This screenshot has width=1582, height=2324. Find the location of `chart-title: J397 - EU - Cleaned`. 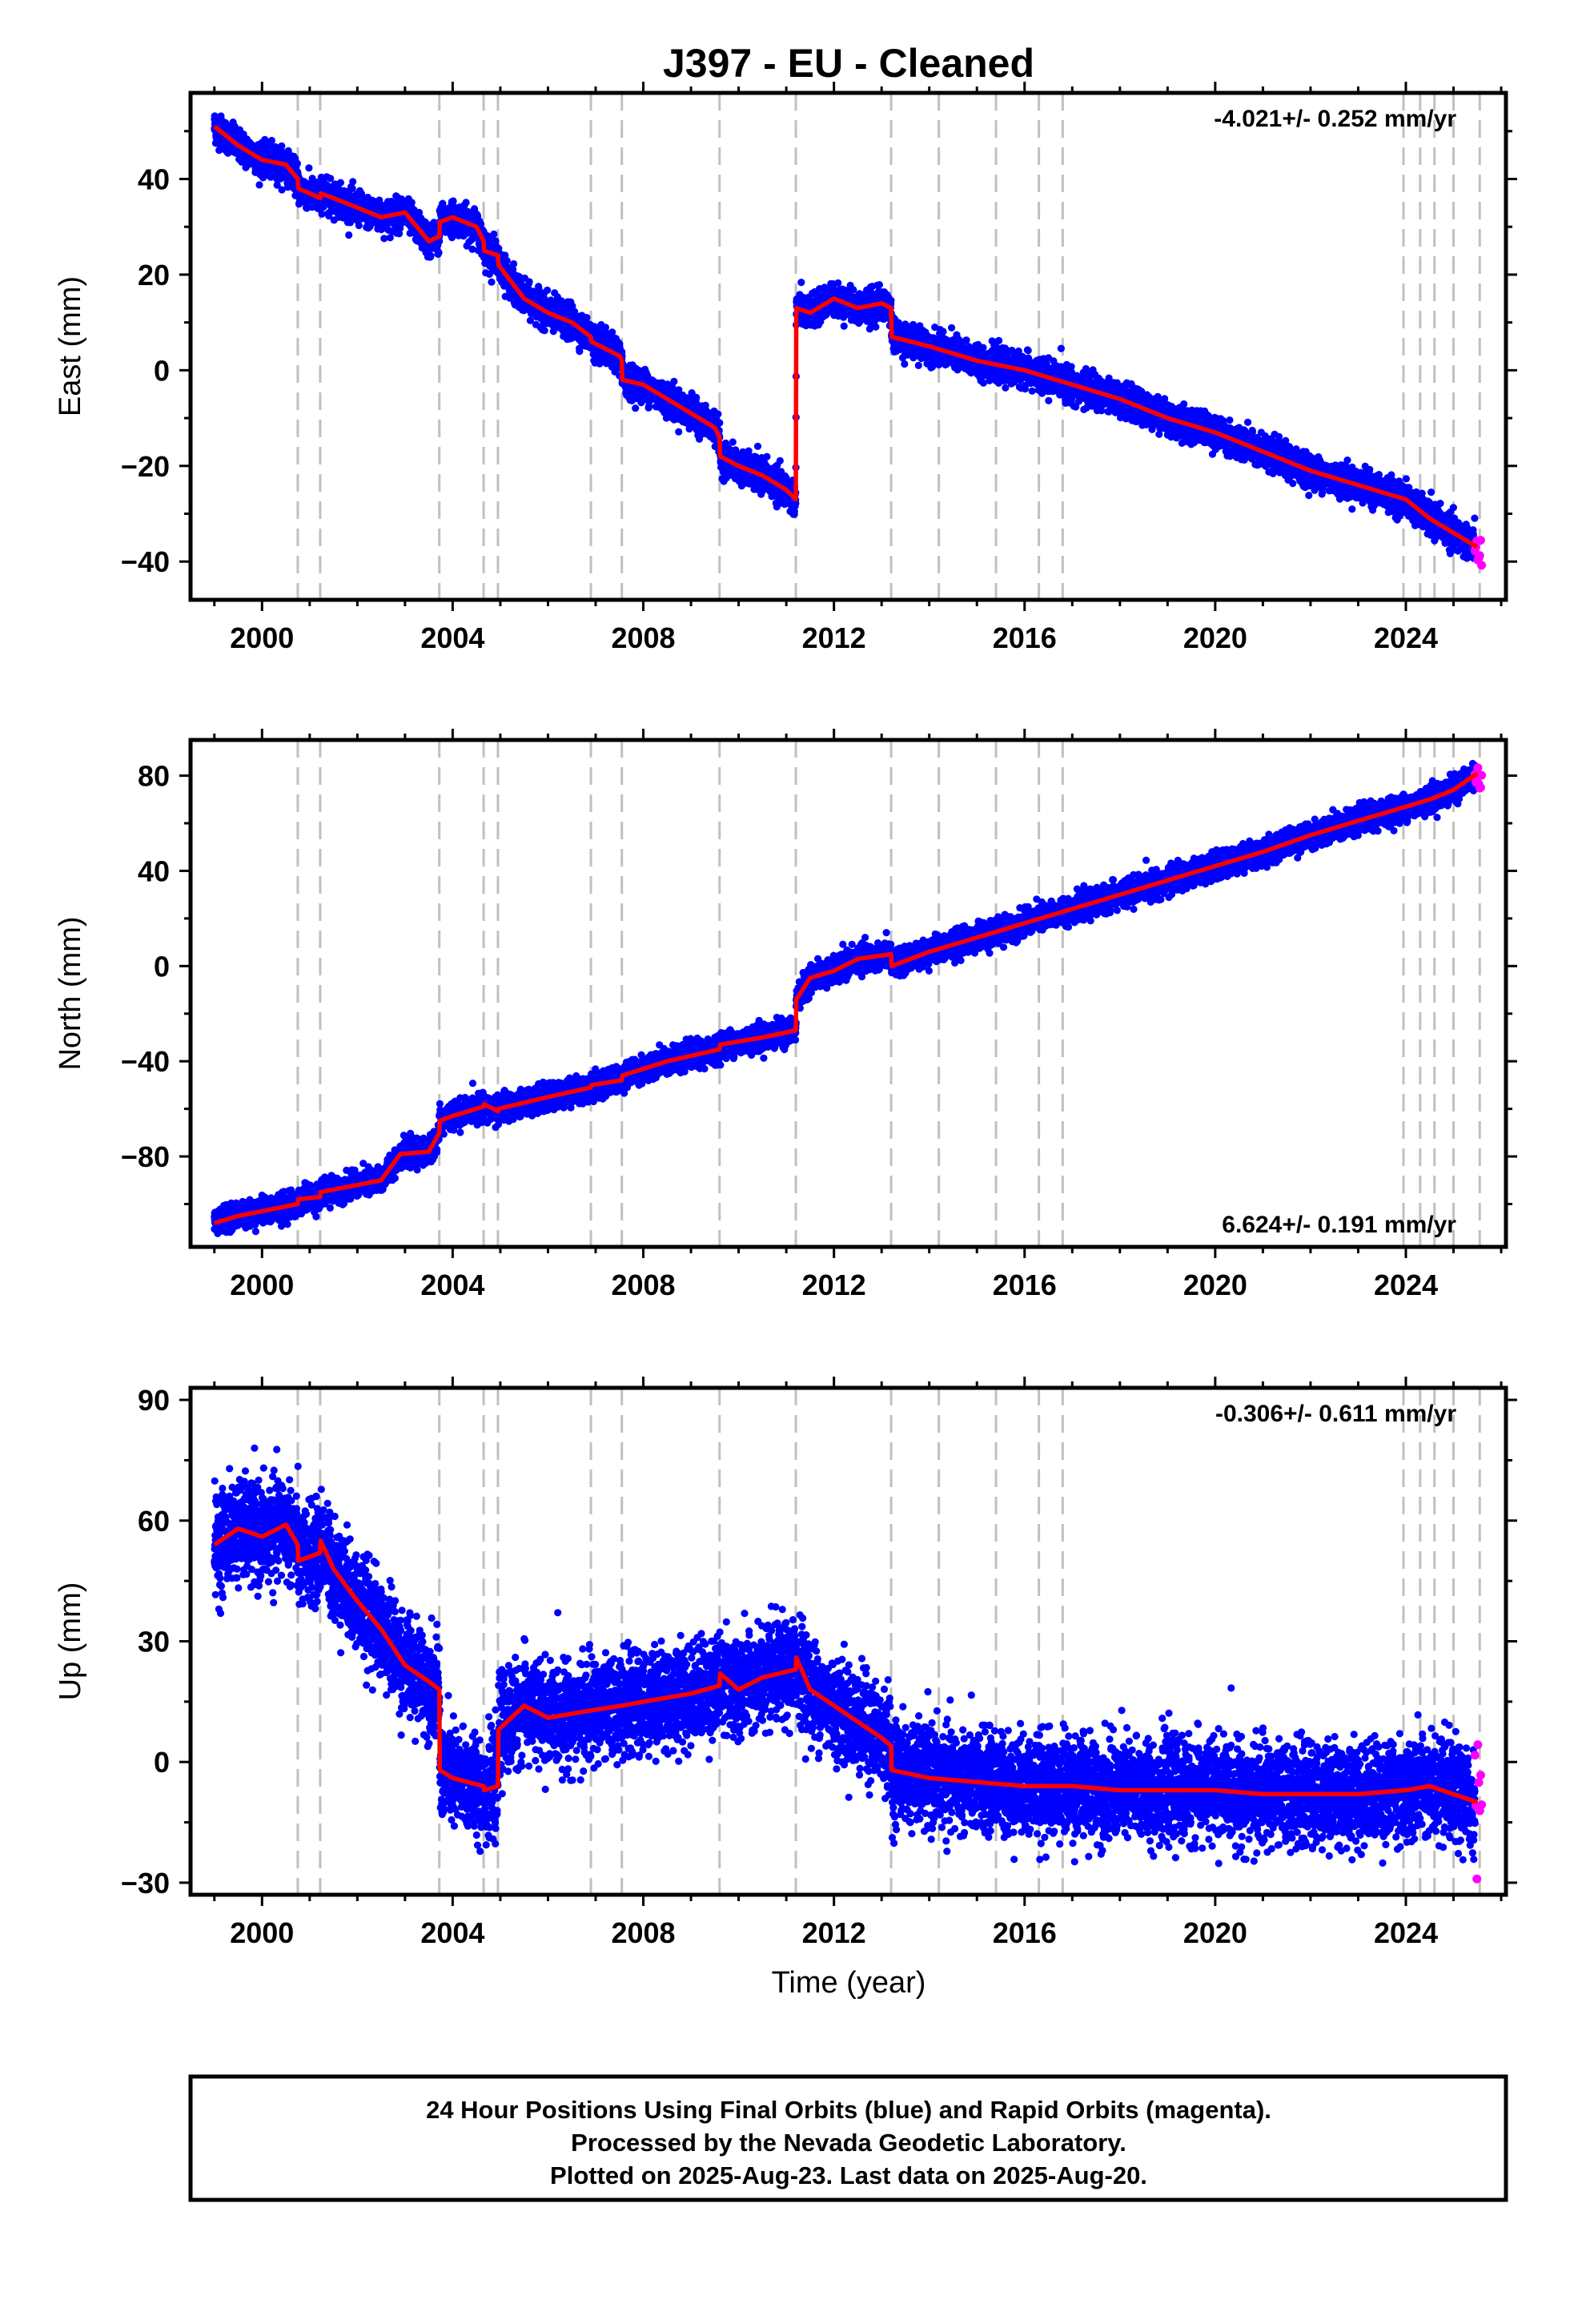

chart-title: J397 - EU - Cleaned is located at coordinates (848, 63).